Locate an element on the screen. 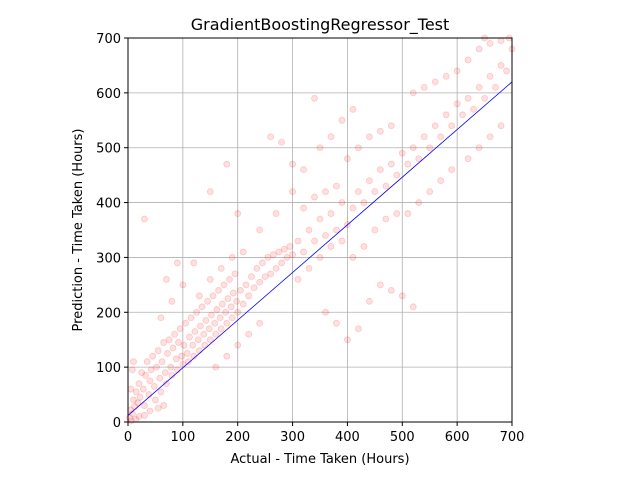 This screenshot has height=480, width=640. x-tick-label: 0 is located at coordinates (128, 437).